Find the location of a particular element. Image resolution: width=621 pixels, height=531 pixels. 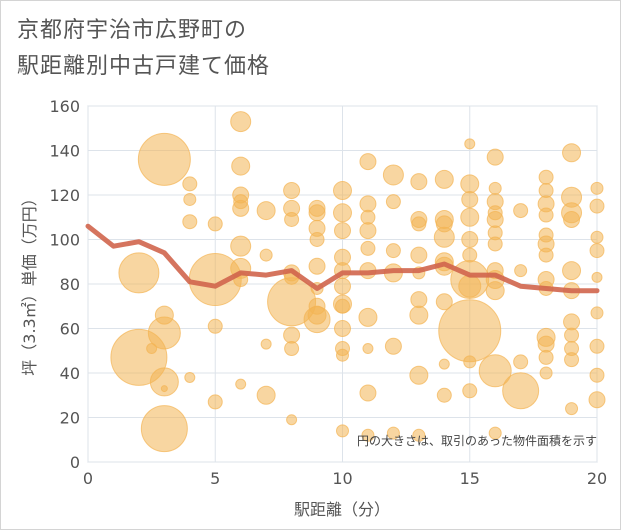

y-tick-label: 0 is located at coordinates (75, 462).